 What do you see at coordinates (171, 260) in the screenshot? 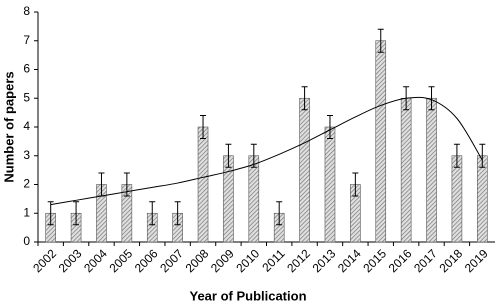
I see `x-tick-label: 2007` at bounding box center [171, 260].